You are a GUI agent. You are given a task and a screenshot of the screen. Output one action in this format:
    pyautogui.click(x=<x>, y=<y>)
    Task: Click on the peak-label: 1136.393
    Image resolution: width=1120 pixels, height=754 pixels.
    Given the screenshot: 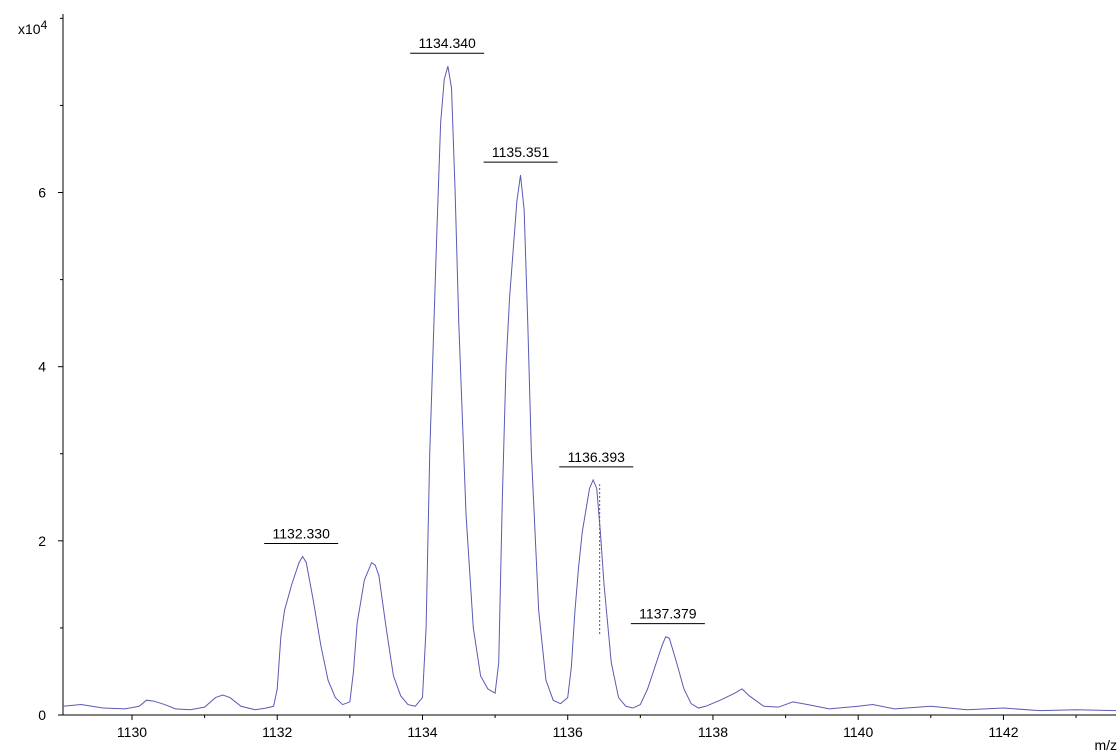 What is the action you would take?
    pyautogui.click(x=597, y=457)
    